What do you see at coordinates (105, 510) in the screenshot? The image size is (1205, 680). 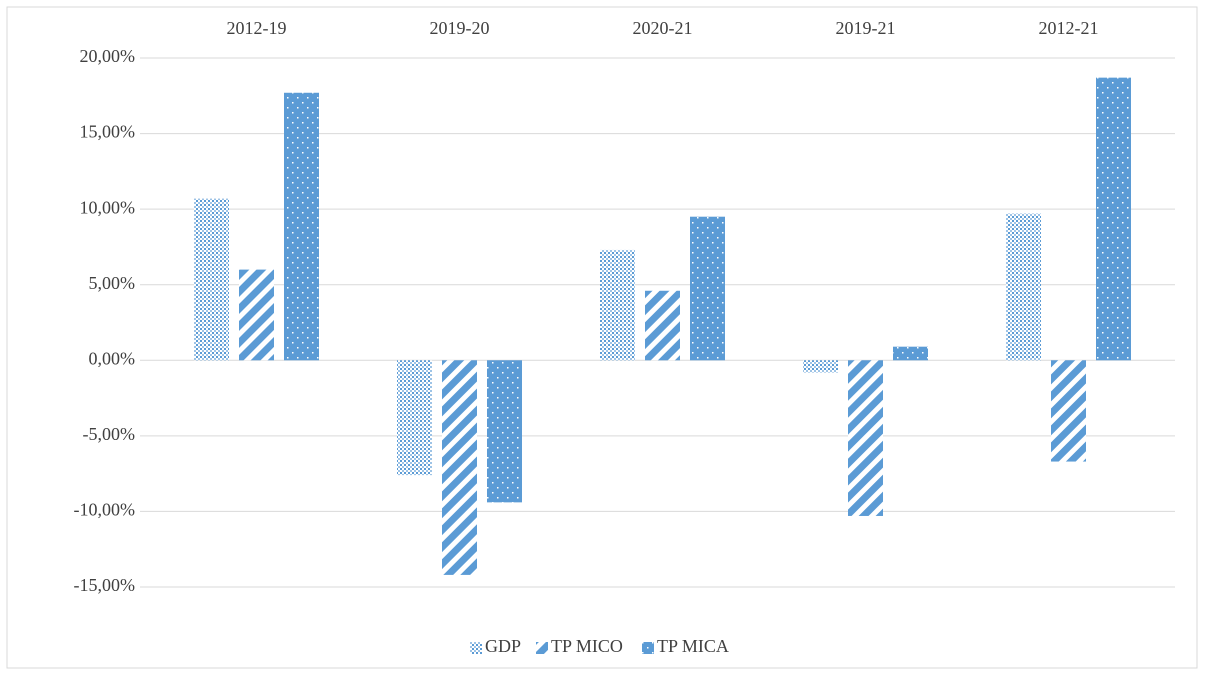 I see `y-tick-label: -10,00%` at bounding box center [105, 510].